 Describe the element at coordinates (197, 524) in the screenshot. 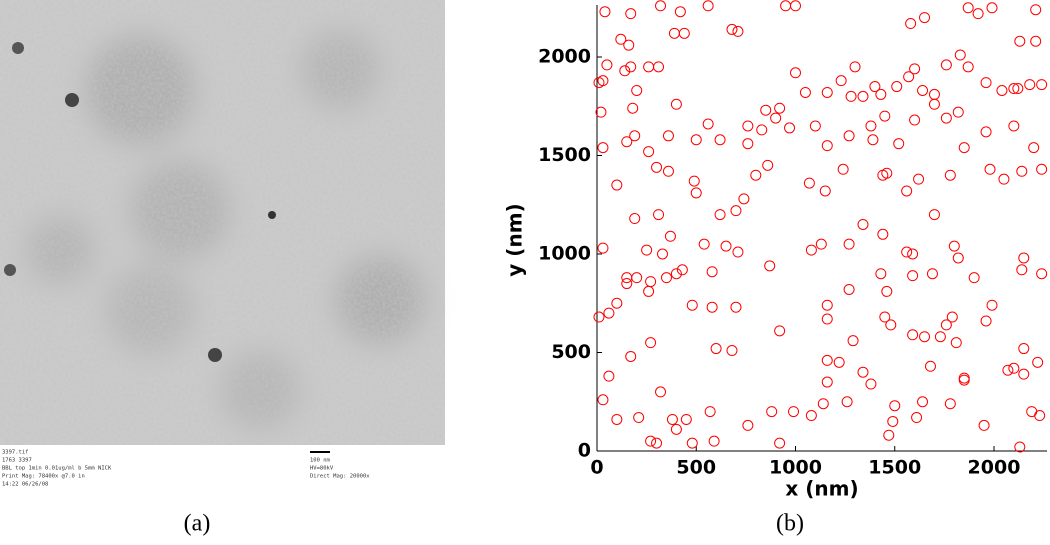

I see `caption: (a)` at that location.